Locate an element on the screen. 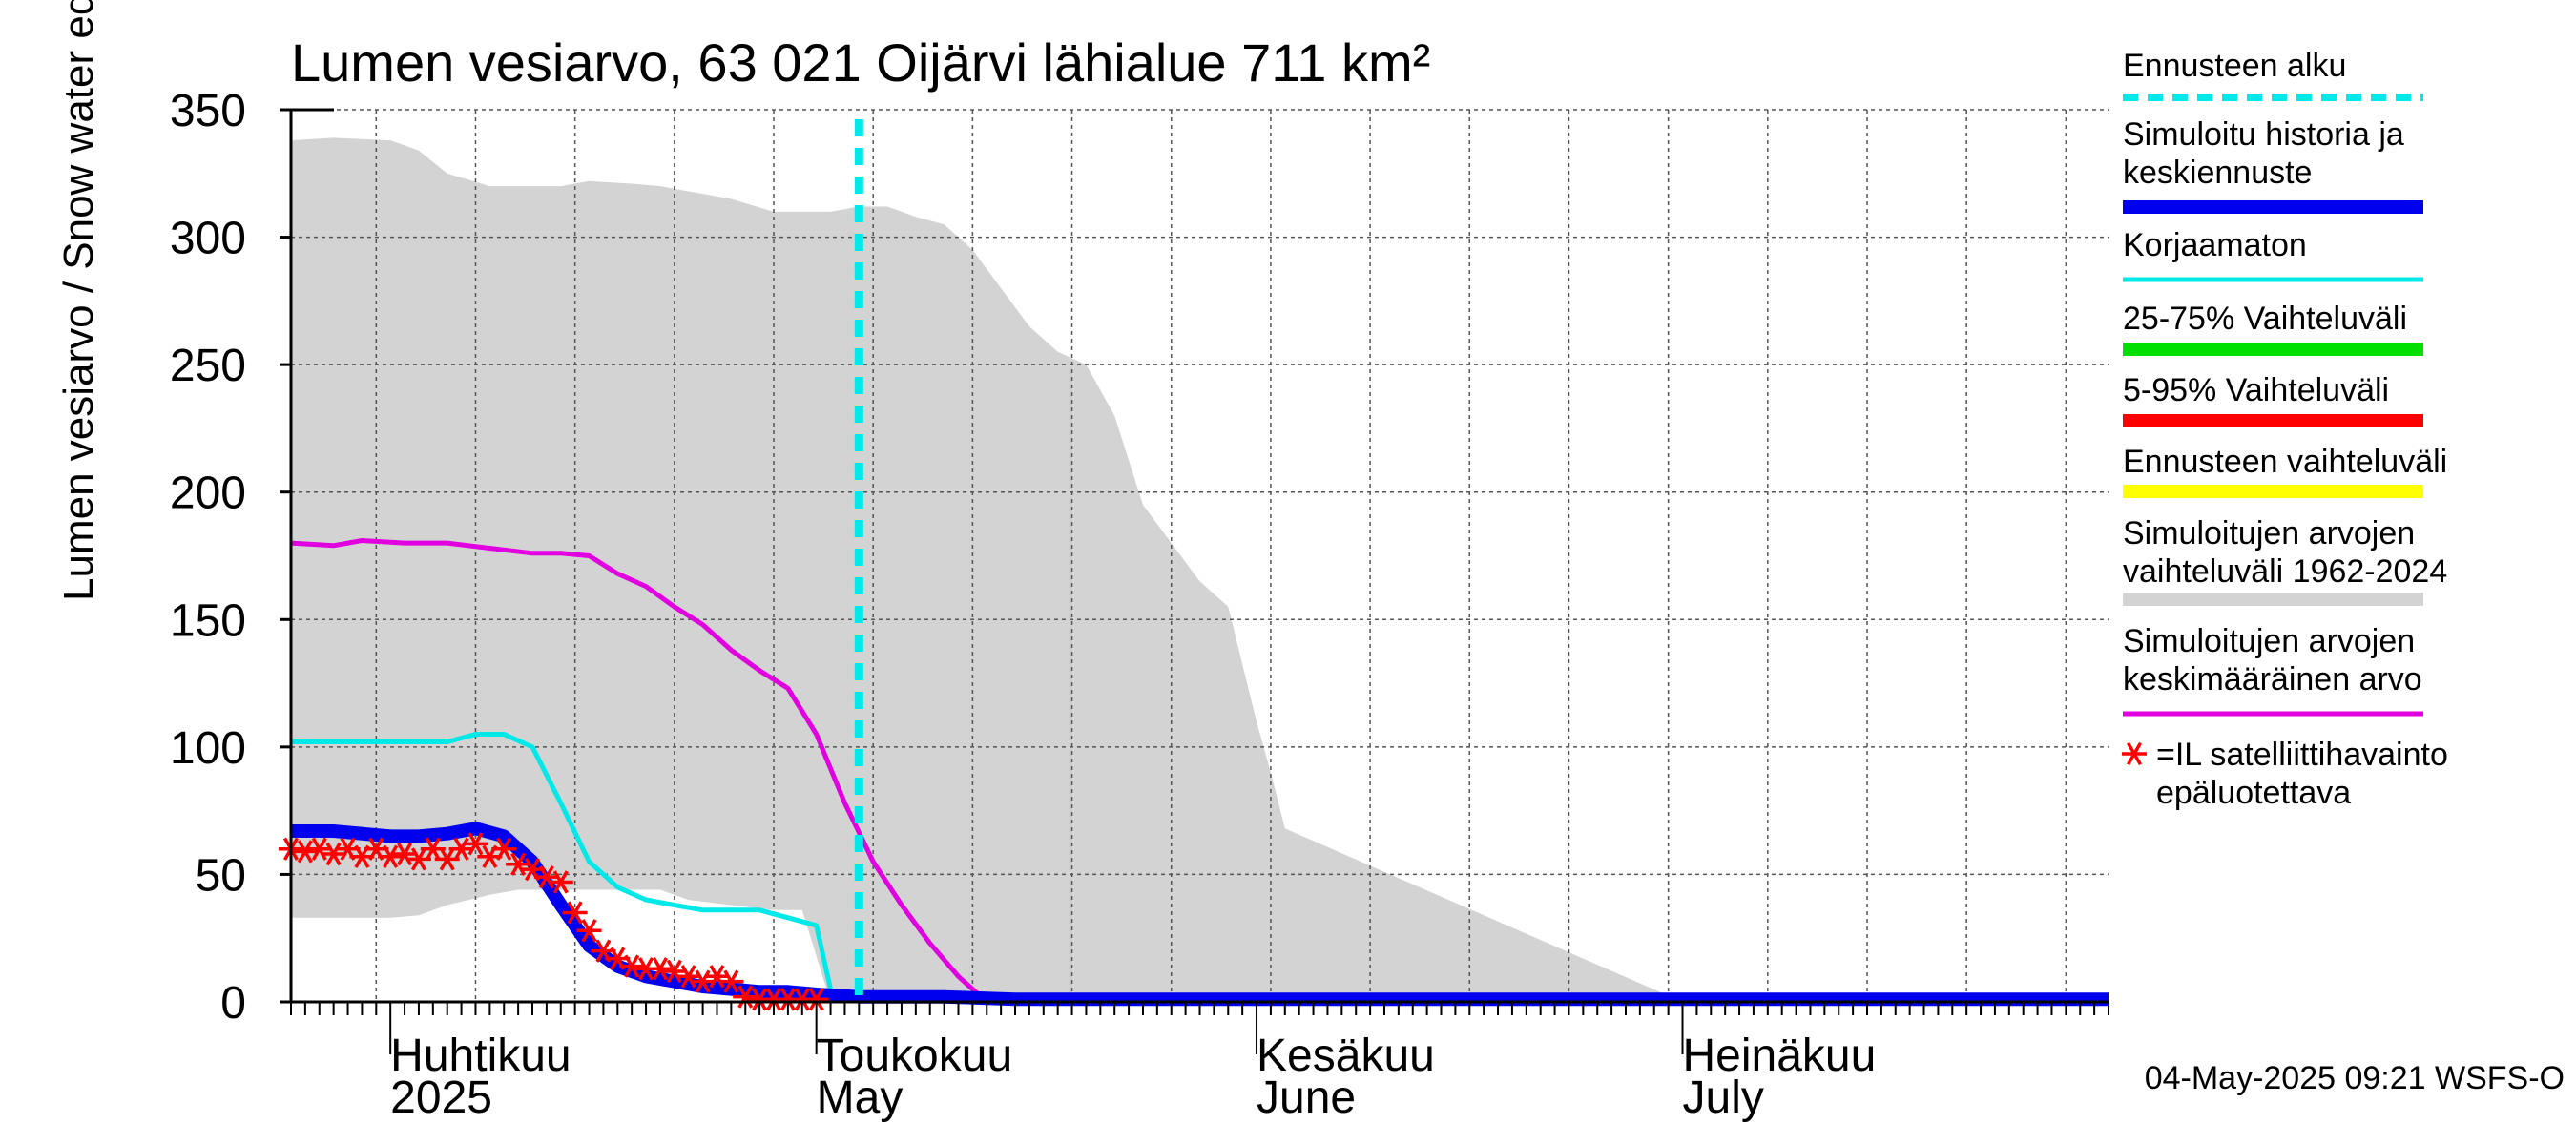 The image size is (2576, 1145). y-tick-label: 200 is located at coordinates (208, 493).